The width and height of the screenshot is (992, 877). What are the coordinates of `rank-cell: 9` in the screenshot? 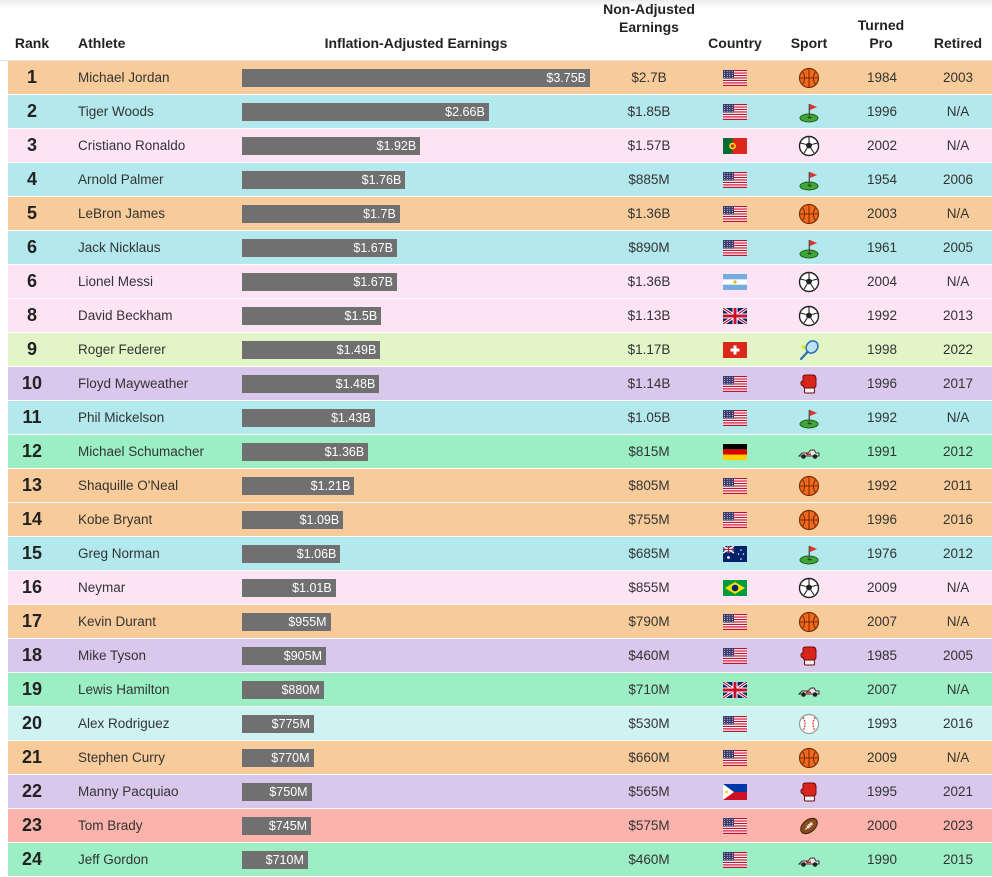 It's located at (31, 349).